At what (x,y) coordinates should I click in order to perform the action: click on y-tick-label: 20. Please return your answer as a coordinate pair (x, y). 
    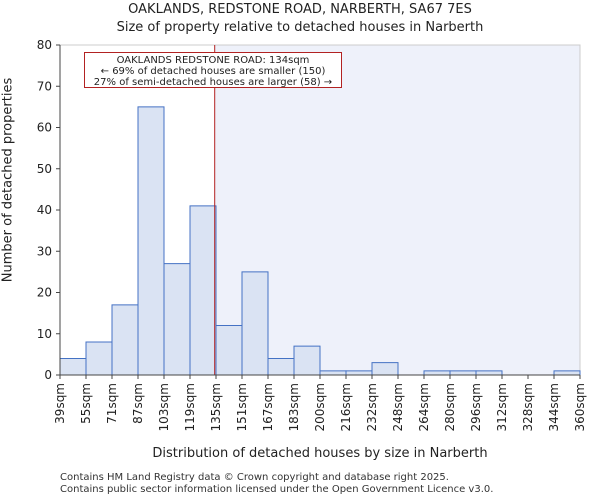
    Looking at the image, I should click on (44, 293).